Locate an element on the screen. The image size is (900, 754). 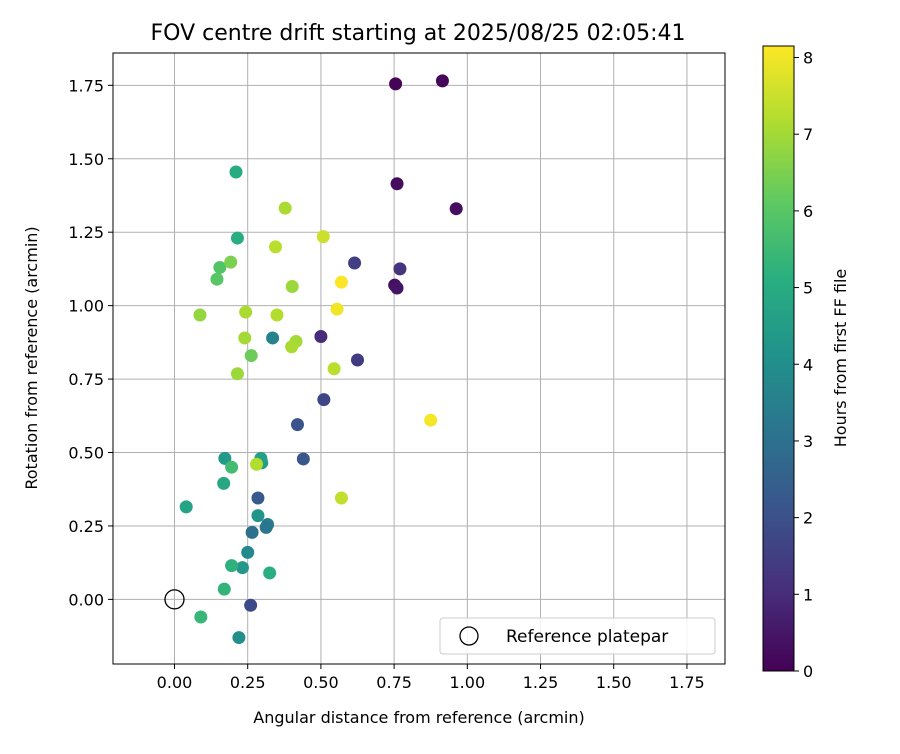
y-tick-label: 0.75 is located at coordinates (86, 379).